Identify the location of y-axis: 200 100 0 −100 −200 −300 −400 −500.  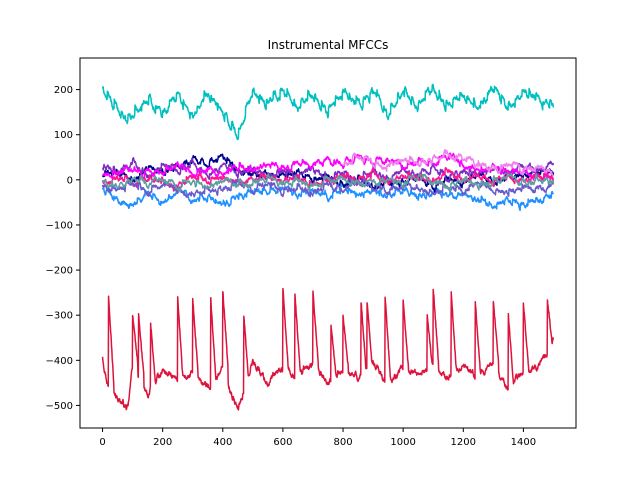
(63, 248).